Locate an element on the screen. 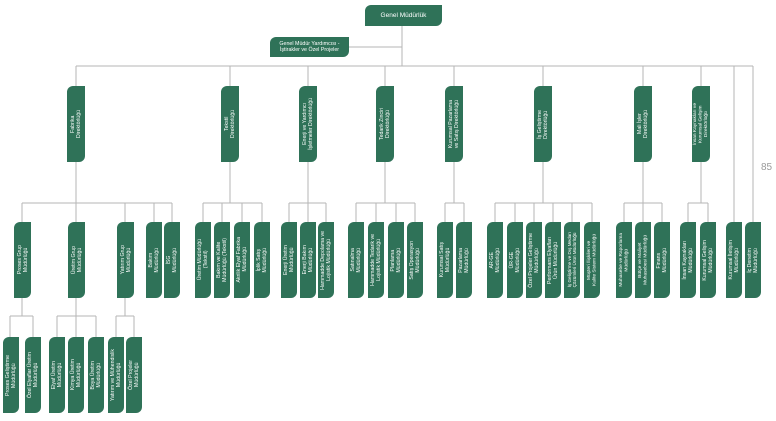 The height and width of the screenshot is (421, 776). department-butce-maliyet: Bütçe ve Maliyet Muhasebesi Müdürlüğü is located at coordinates (643, 260).